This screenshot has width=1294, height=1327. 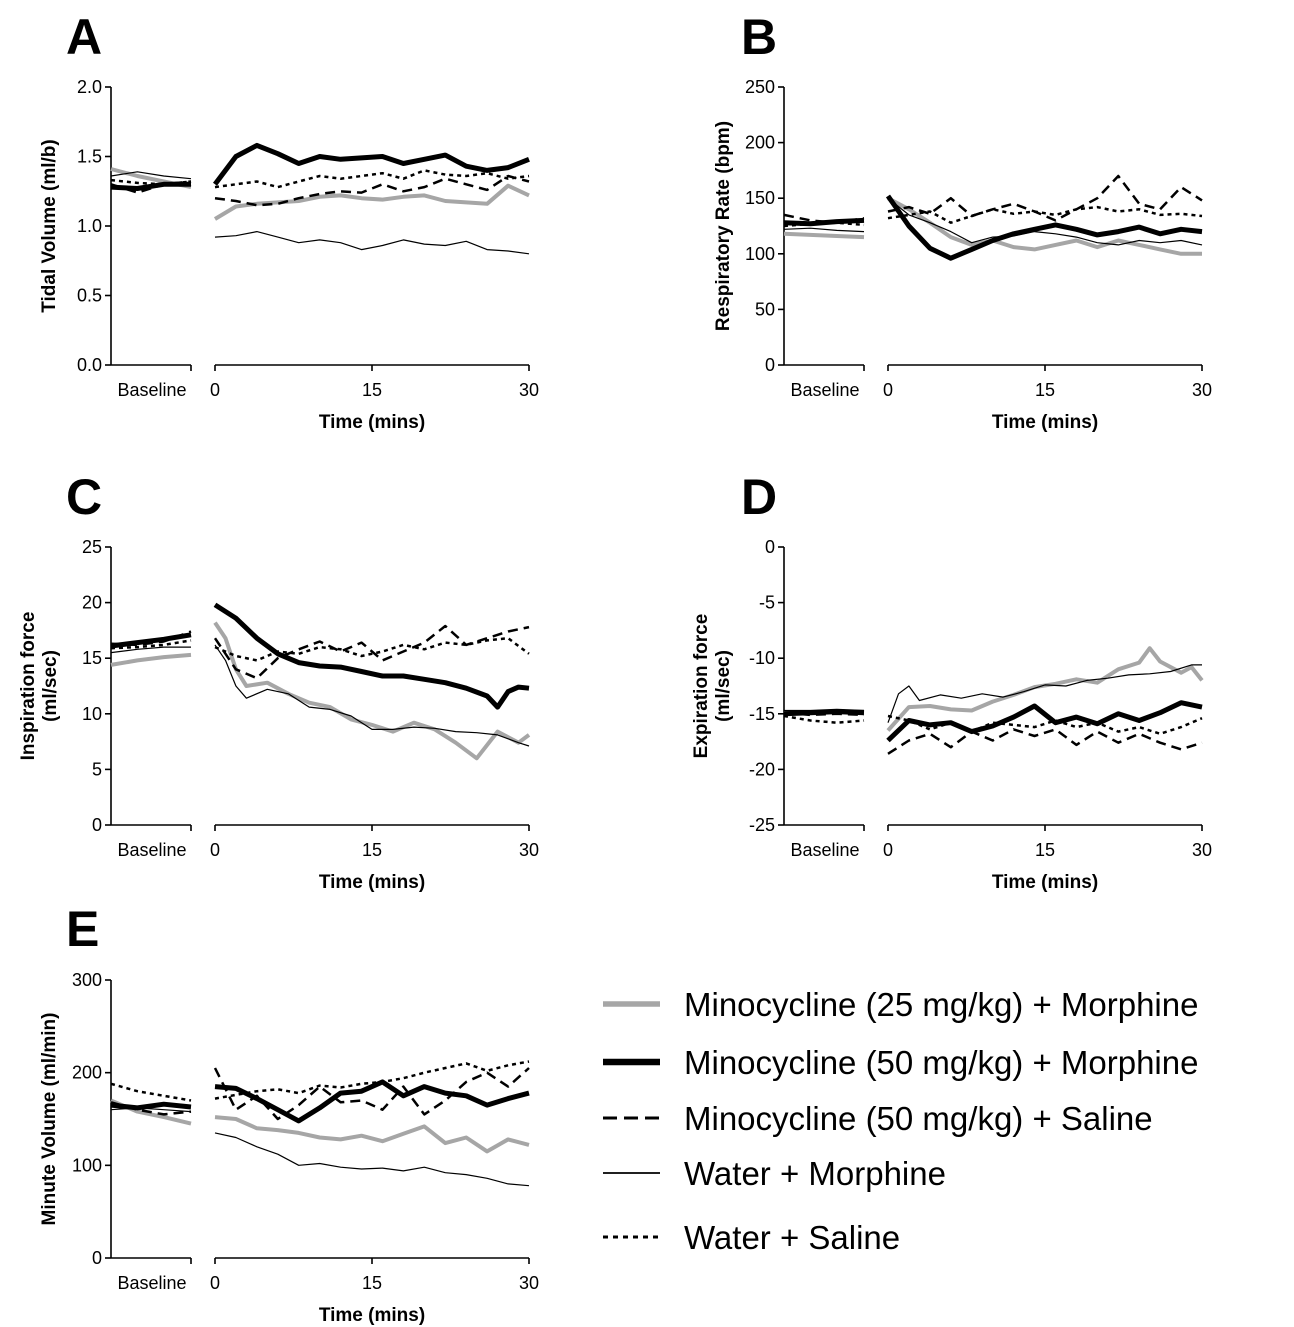 I want to click on y-tick-label: 10, so click(x=92, y=714).